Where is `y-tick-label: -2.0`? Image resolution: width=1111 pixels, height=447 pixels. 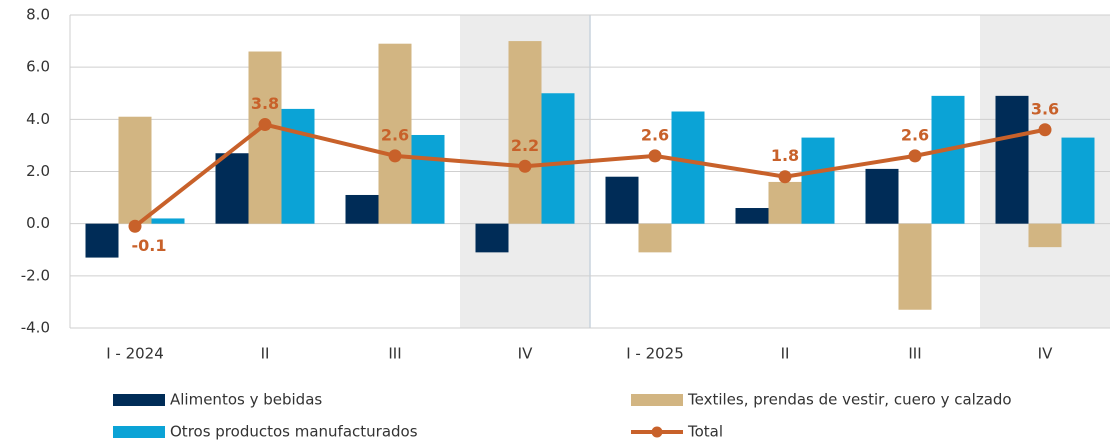
y-tick-label: -2.0 is located at coordinates (35, 275).